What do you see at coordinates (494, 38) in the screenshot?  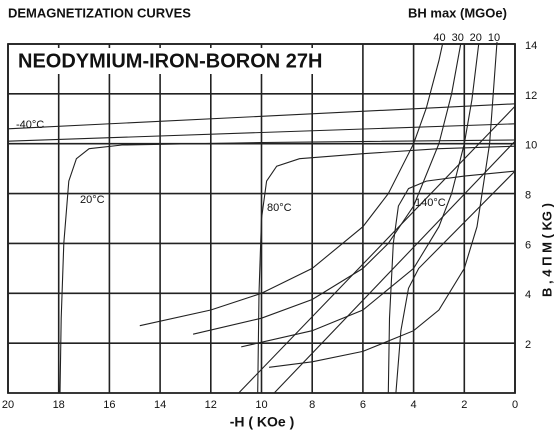 I see `bh-max-label: 10` at bounding box center [494, 38].